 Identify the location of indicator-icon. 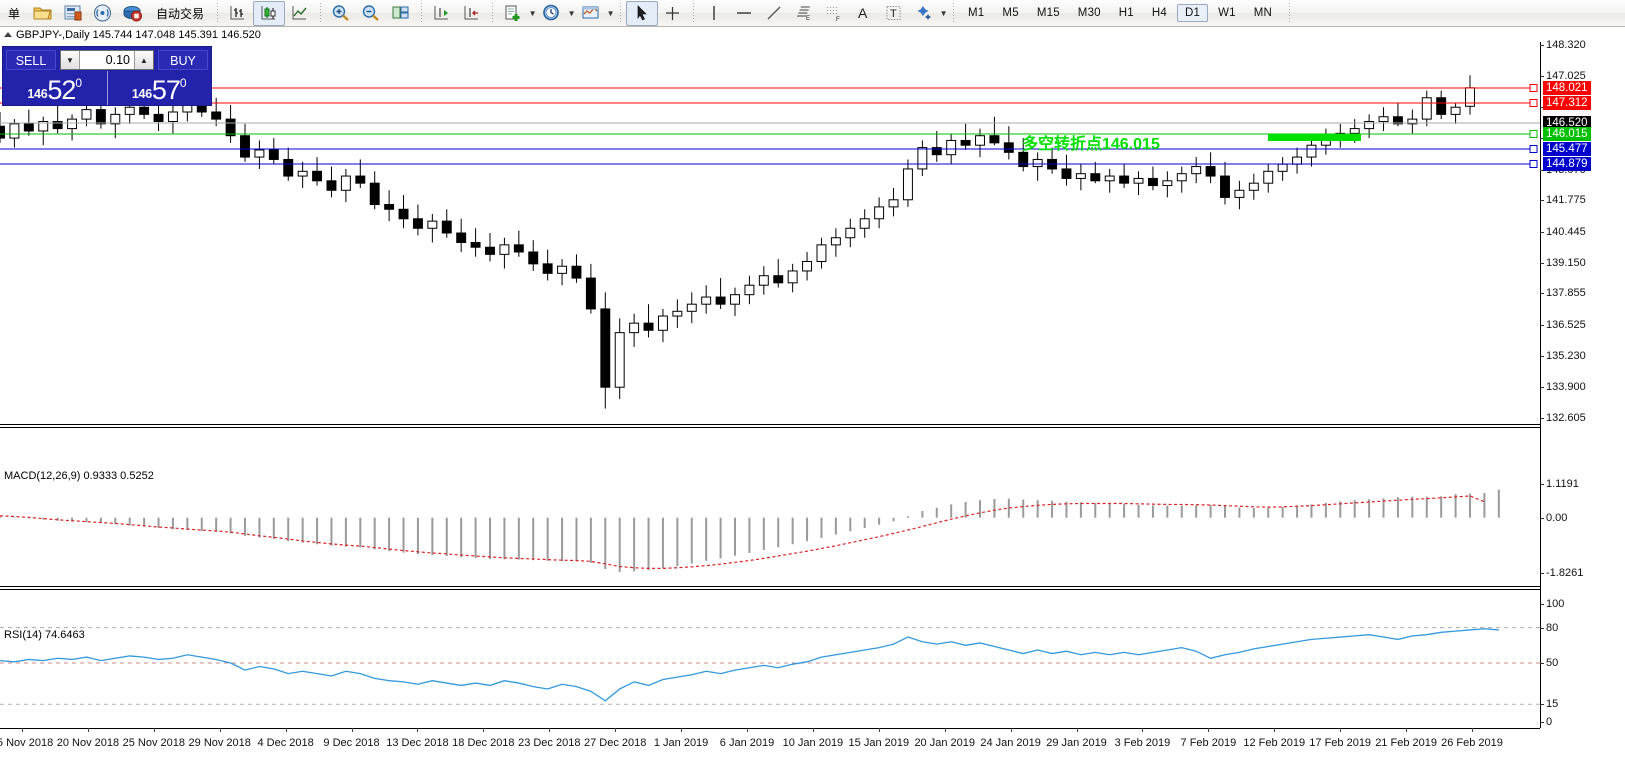
(591, 13).